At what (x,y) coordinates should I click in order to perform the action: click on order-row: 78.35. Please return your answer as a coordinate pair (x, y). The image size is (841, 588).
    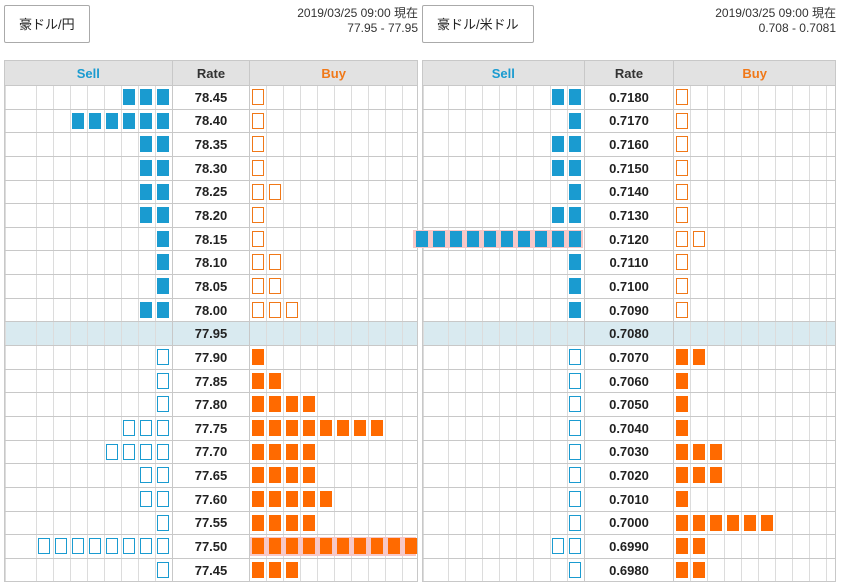
    Looking at the image, I should click on (211, 144).